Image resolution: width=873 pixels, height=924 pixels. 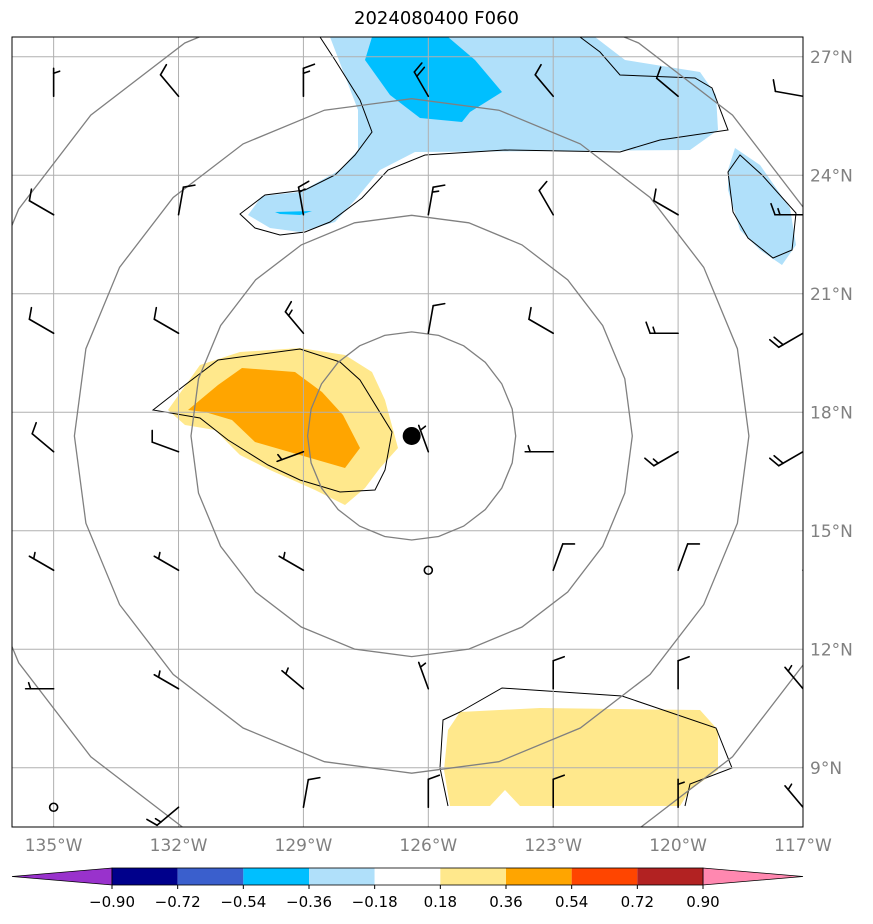 What do you see at coordinates (62, 876) in the screenshot?
I see `colorbar-under-triangle` at bounding box center [62, 876].